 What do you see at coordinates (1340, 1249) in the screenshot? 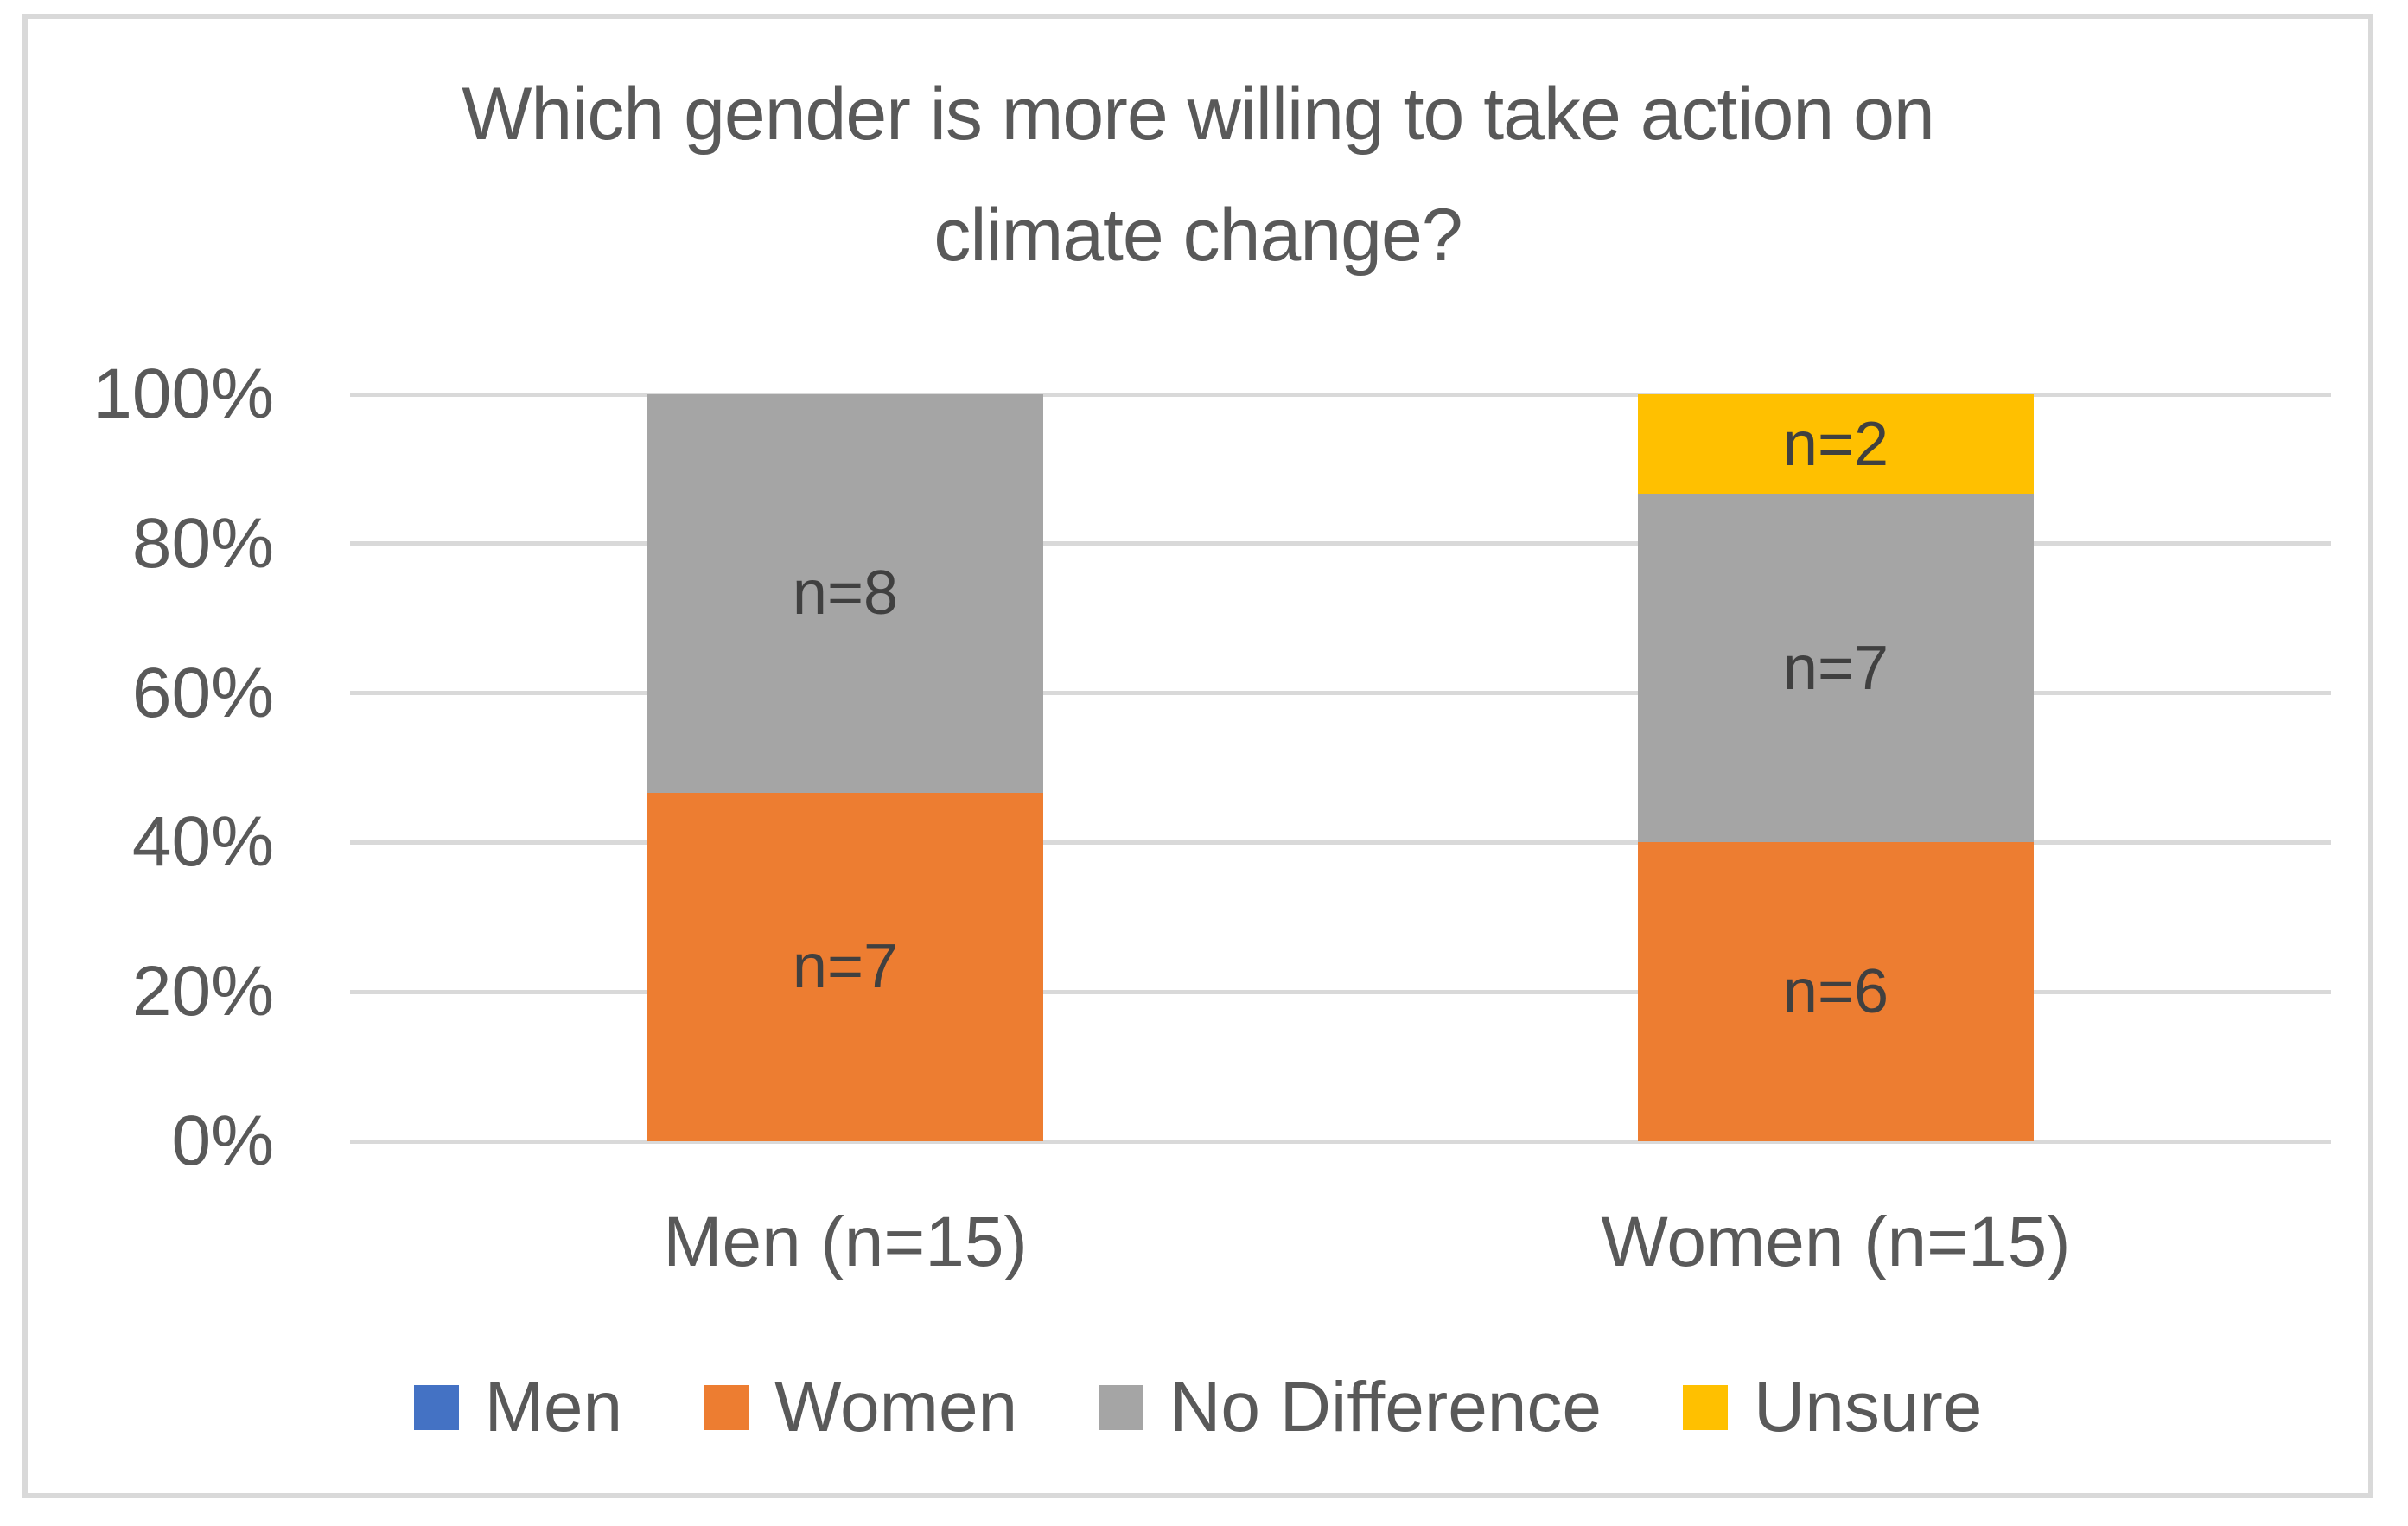
I see `x-axis: Men (n=15) Women (n=15)` at bounding box center [1340, 1249].